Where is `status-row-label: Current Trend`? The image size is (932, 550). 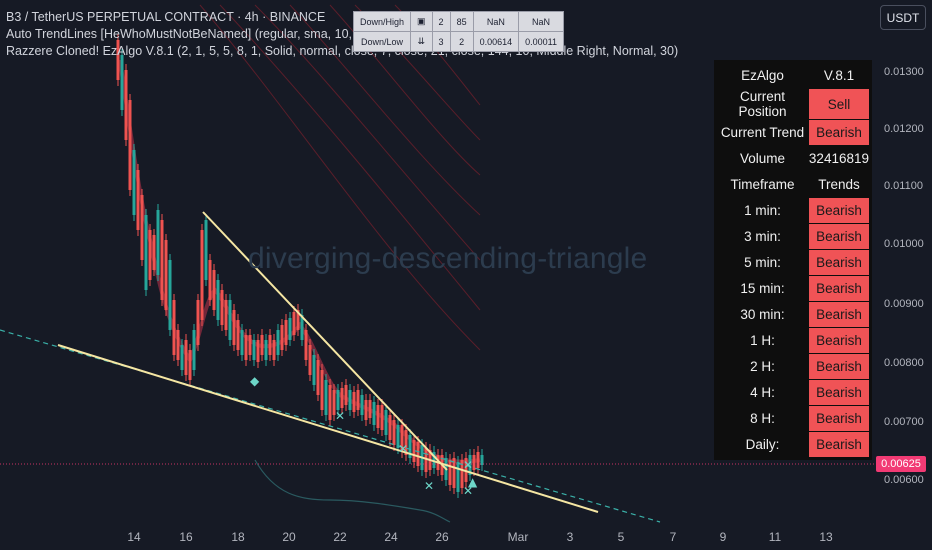 status-row-label: Current Trend is located at coordinates (762, 132).